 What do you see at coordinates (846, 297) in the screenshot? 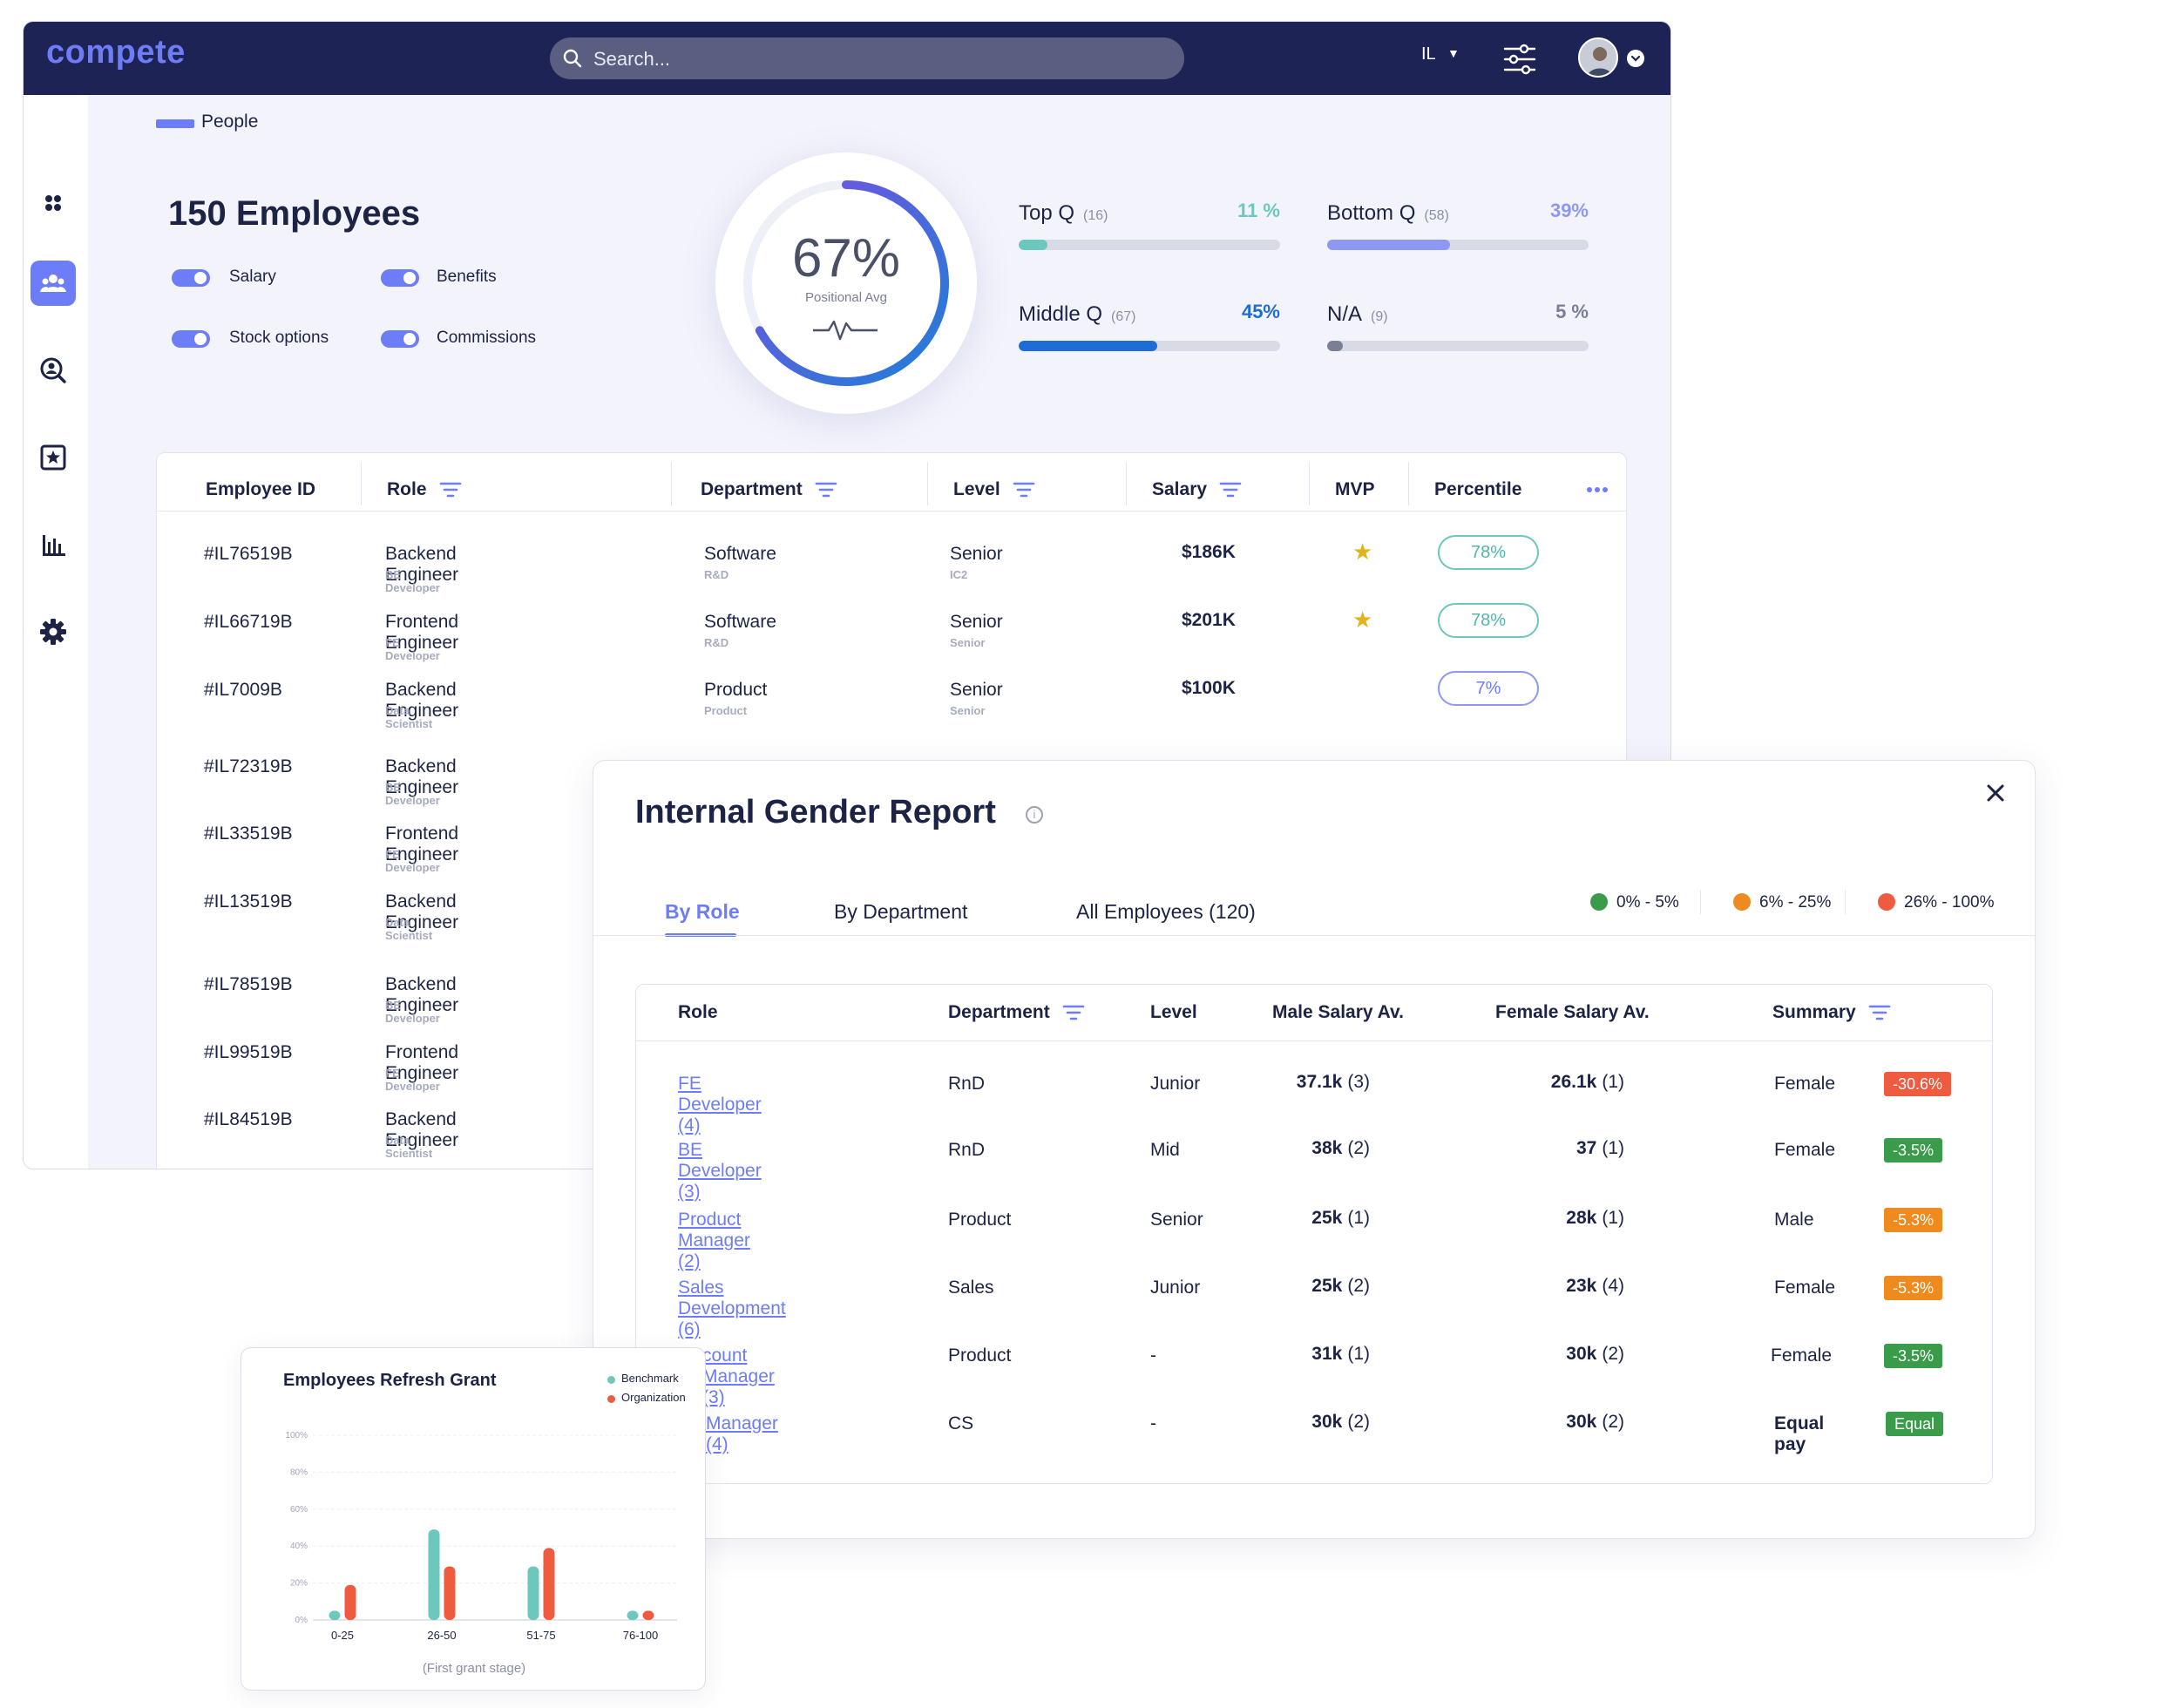
I see `gauge-label: Positional Avg` at bounding box center [846, 297].